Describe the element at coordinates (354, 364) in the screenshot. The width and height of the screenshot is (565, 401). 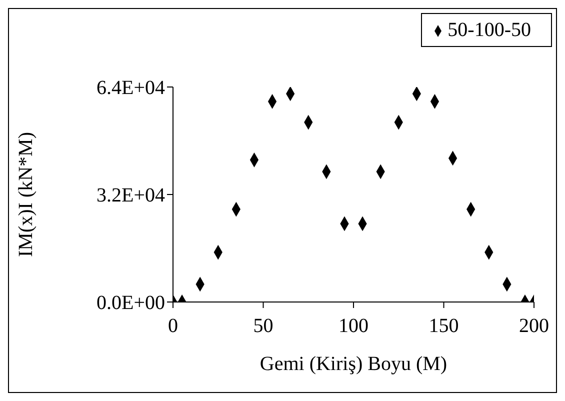
I see `x-axis-title: Gemi (Kiriş) Boyu (M)` at that location.